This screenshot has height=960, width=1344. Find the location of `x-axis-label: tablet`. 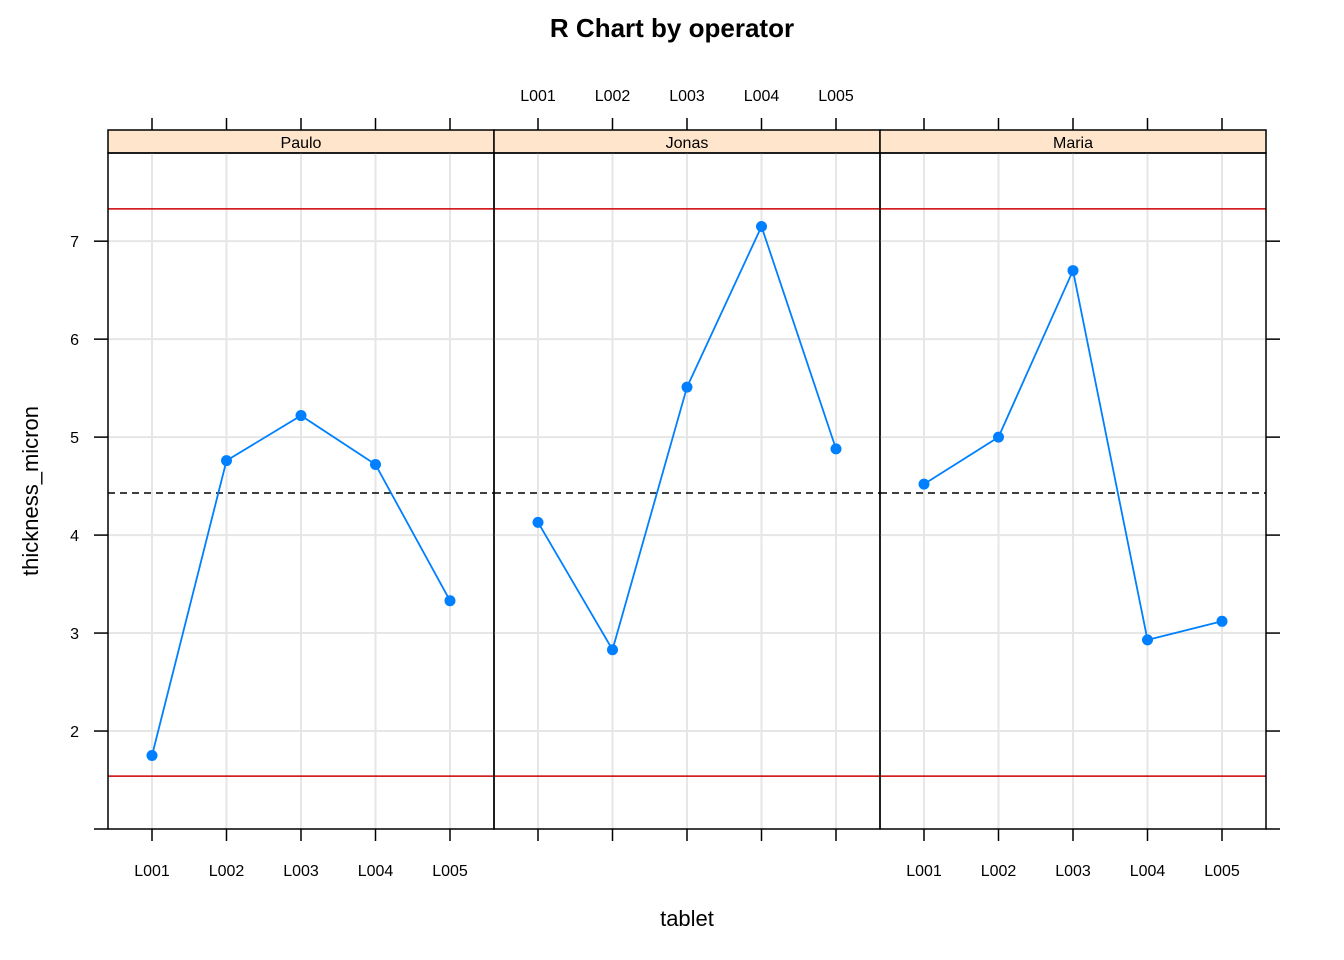

x-axis-label: tablet is located at coordinates (687, 918).